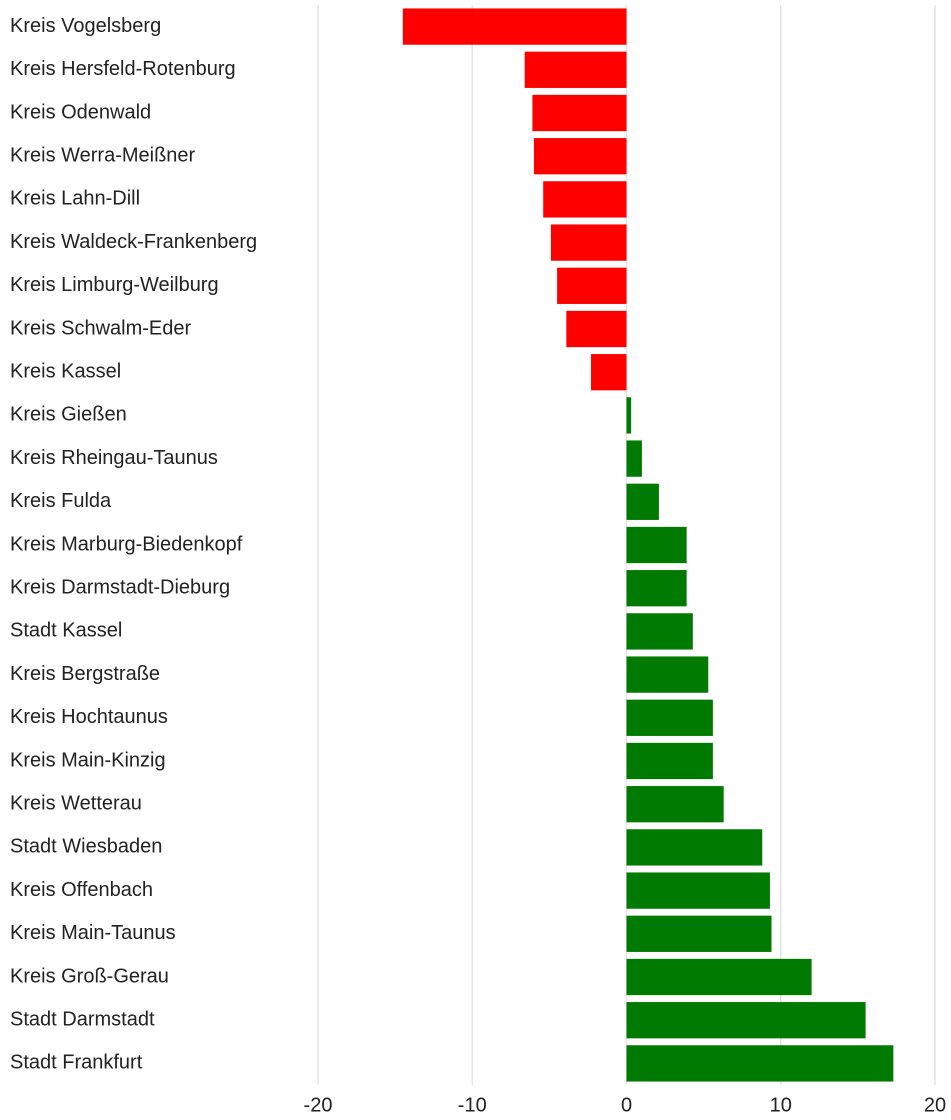 The image size is (951, 1120). I want to click on y-tick-label: Stadt Frankfurt, so click(76, 1063).